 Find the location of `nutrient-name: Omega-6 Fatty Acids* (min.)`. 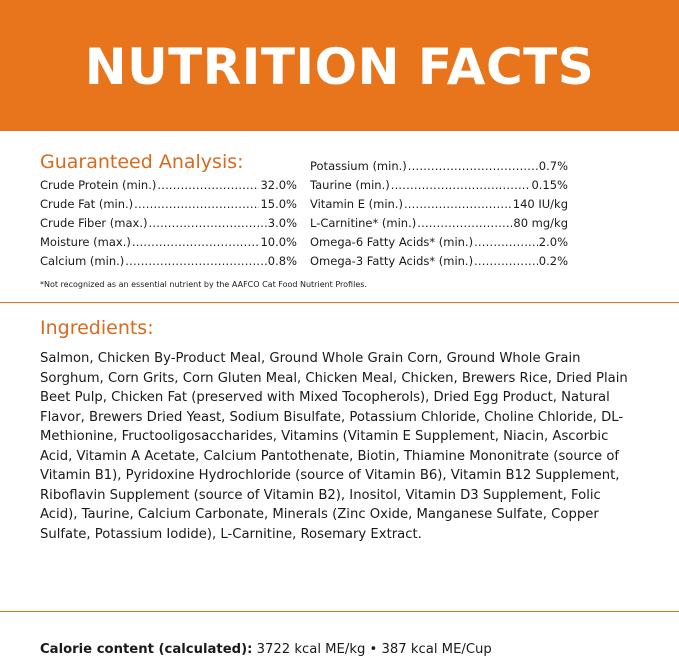

nutrient-name: Omega-6 Fatty Acids* (min.) is located at coordinates (392, 242).